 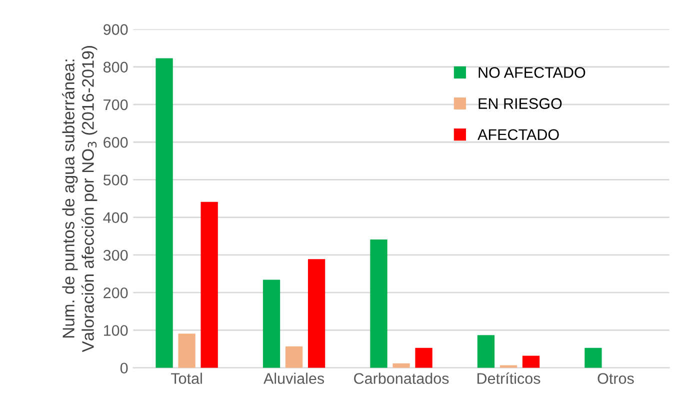 What do you see at coordinates (520, 103) in the screenshot?
I see `legend-label: EN RIESGO` at bounding box center [520, 103].